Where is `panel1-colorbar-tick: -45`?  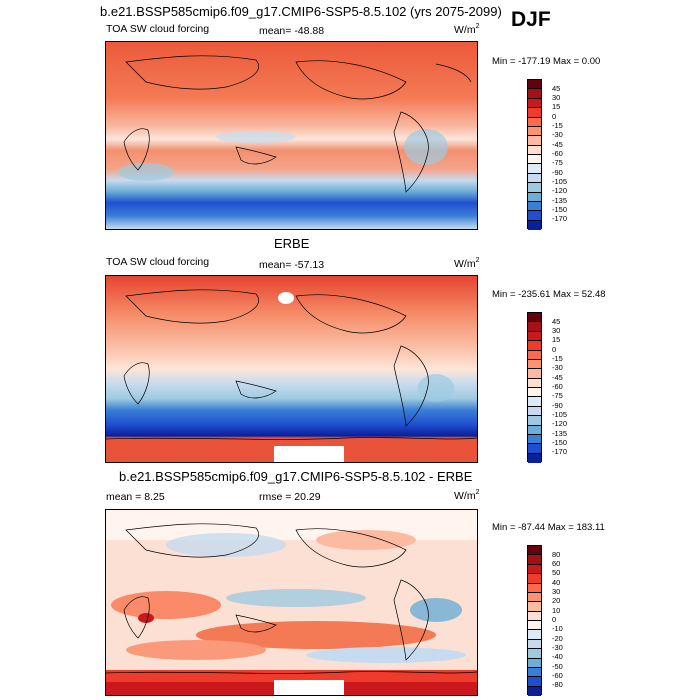
panel1-colorbar-tick: -45 is located at coordinates (557, 144).